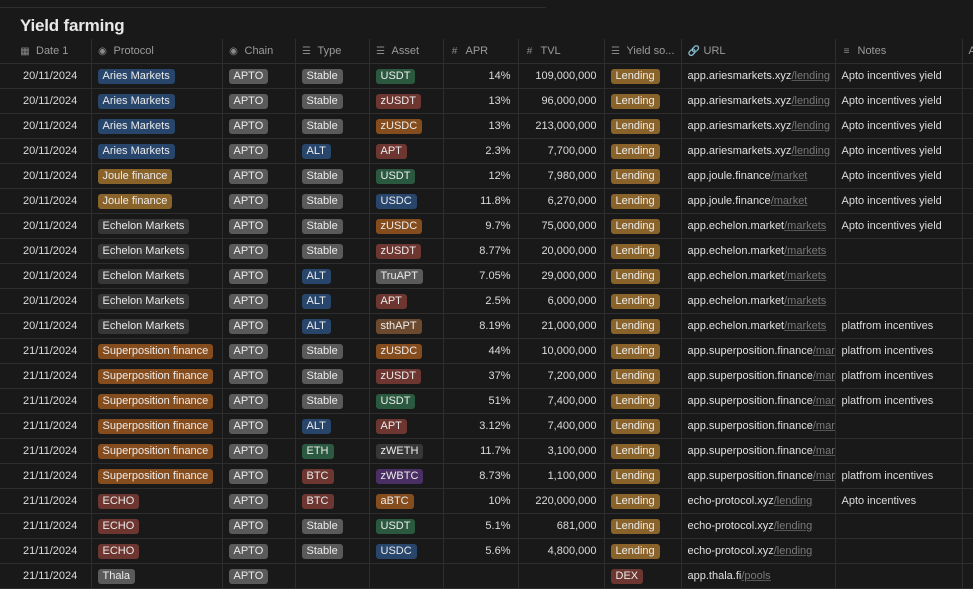 Image resolution: width=973 pixels, height=589 pixels. Describe the element at coordinates (480, 176) in the screenshot. I see `apr-cell: 12%` at that location.